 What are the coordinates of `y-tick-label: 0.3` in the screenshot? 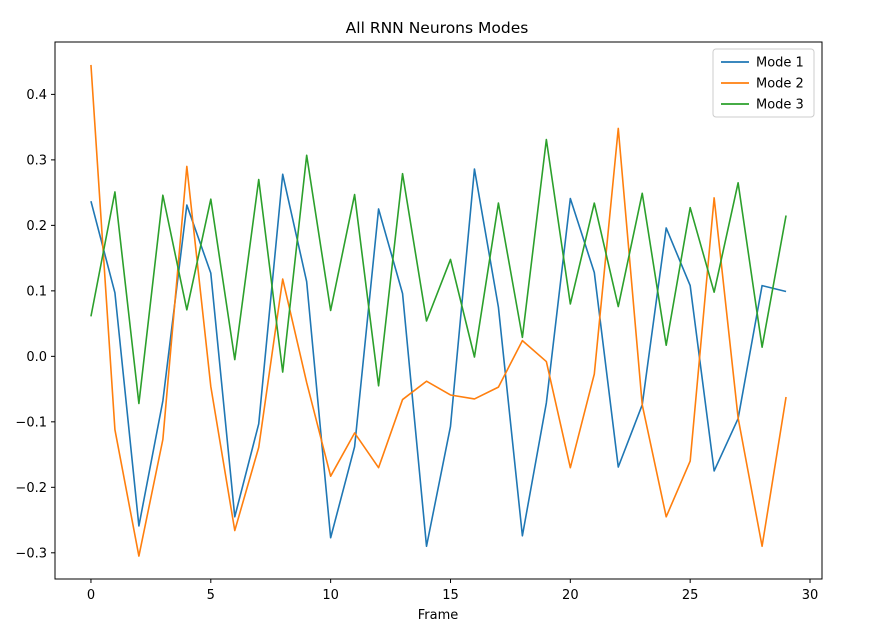 It's located at (36, 160).